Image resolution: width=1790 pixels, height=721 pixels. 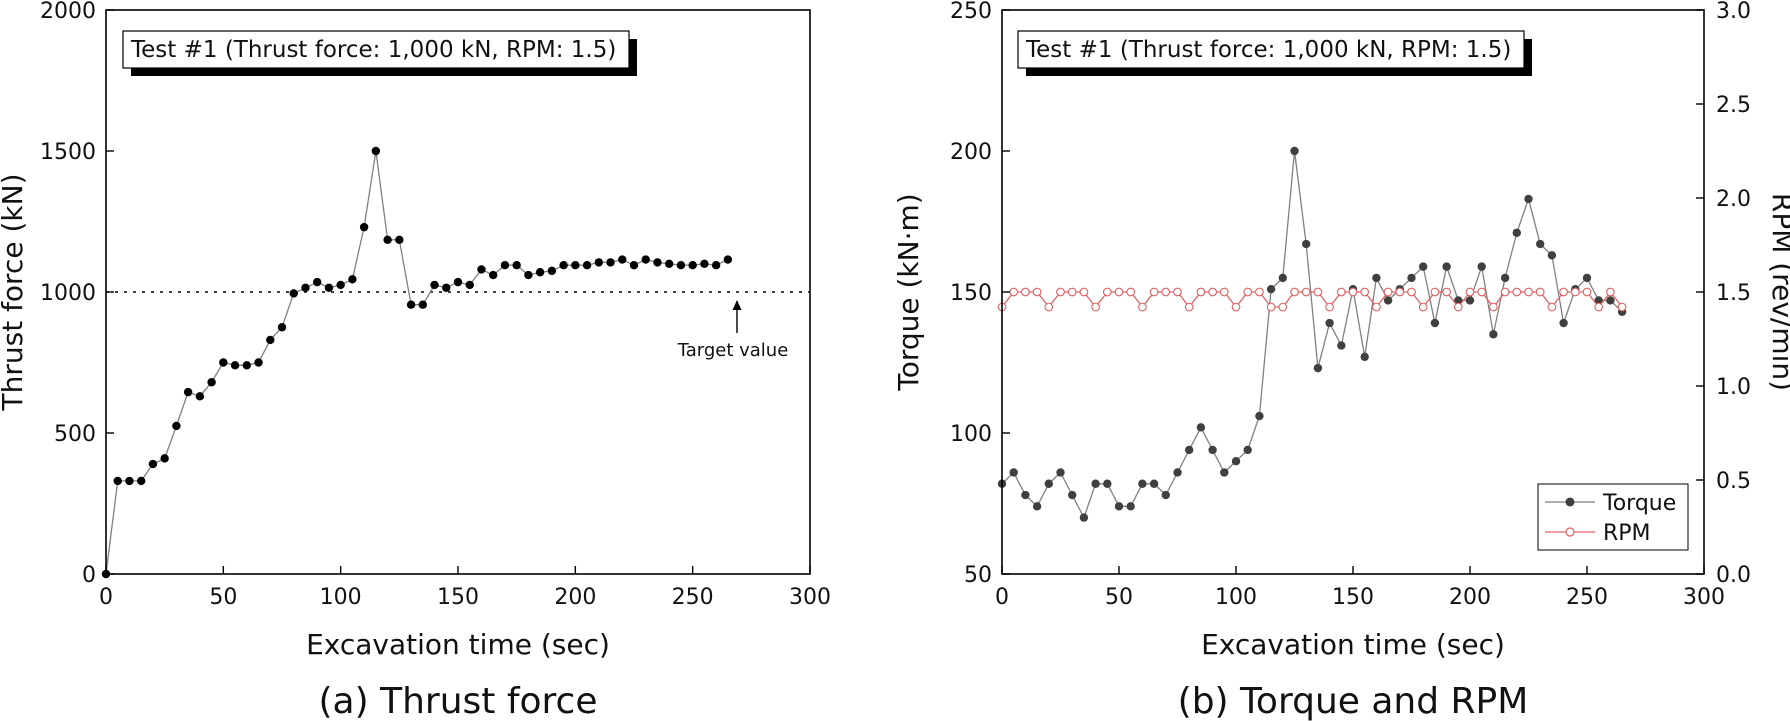 What do you see at coordinates (971, 12) in the screenshot?
I see `b-y-tick-label: 250` at bounding box center [971, 12].